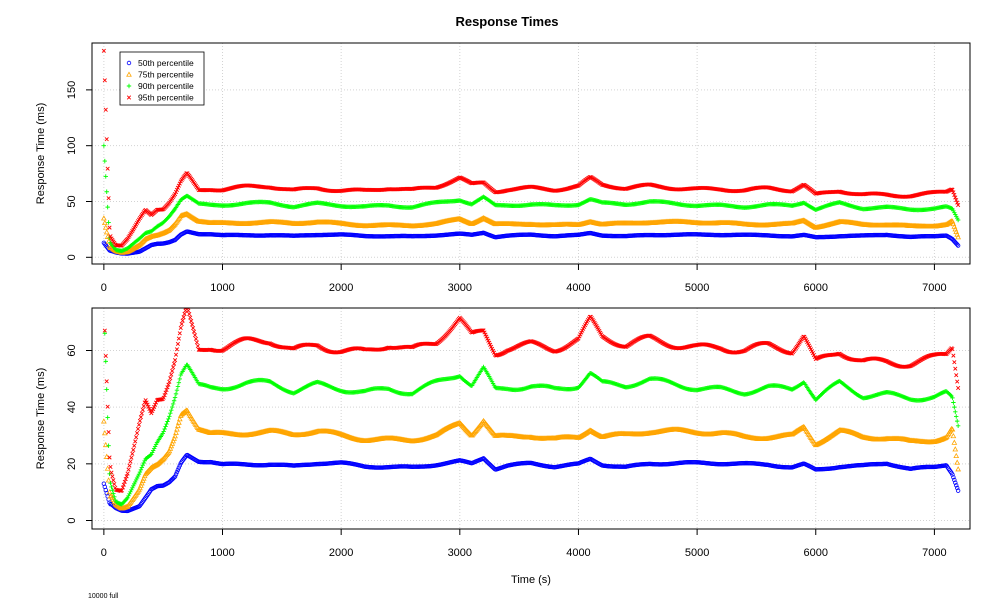 This screenshot has height=600, width=1000. What do you see at coordinates (166, 86) in the screenshot?
I see `legend-label: 90th percentile` at bounding box center [166, 86].